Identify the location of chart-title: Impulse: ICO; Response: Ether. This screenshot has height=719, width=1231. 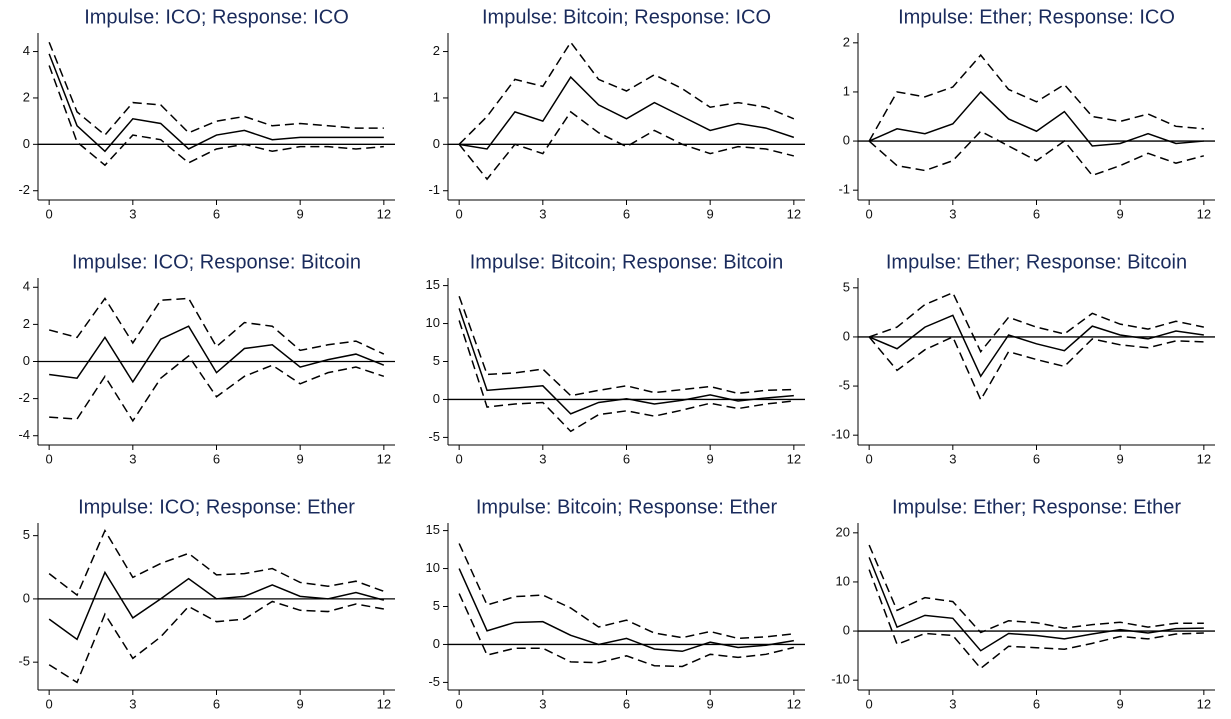
(216, 507).